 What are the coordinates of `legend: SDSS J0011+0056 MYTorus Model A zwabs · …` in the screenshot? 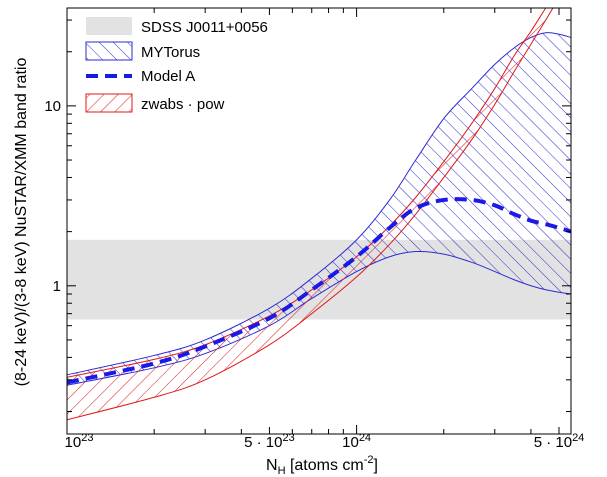 It's located at (176, 65).